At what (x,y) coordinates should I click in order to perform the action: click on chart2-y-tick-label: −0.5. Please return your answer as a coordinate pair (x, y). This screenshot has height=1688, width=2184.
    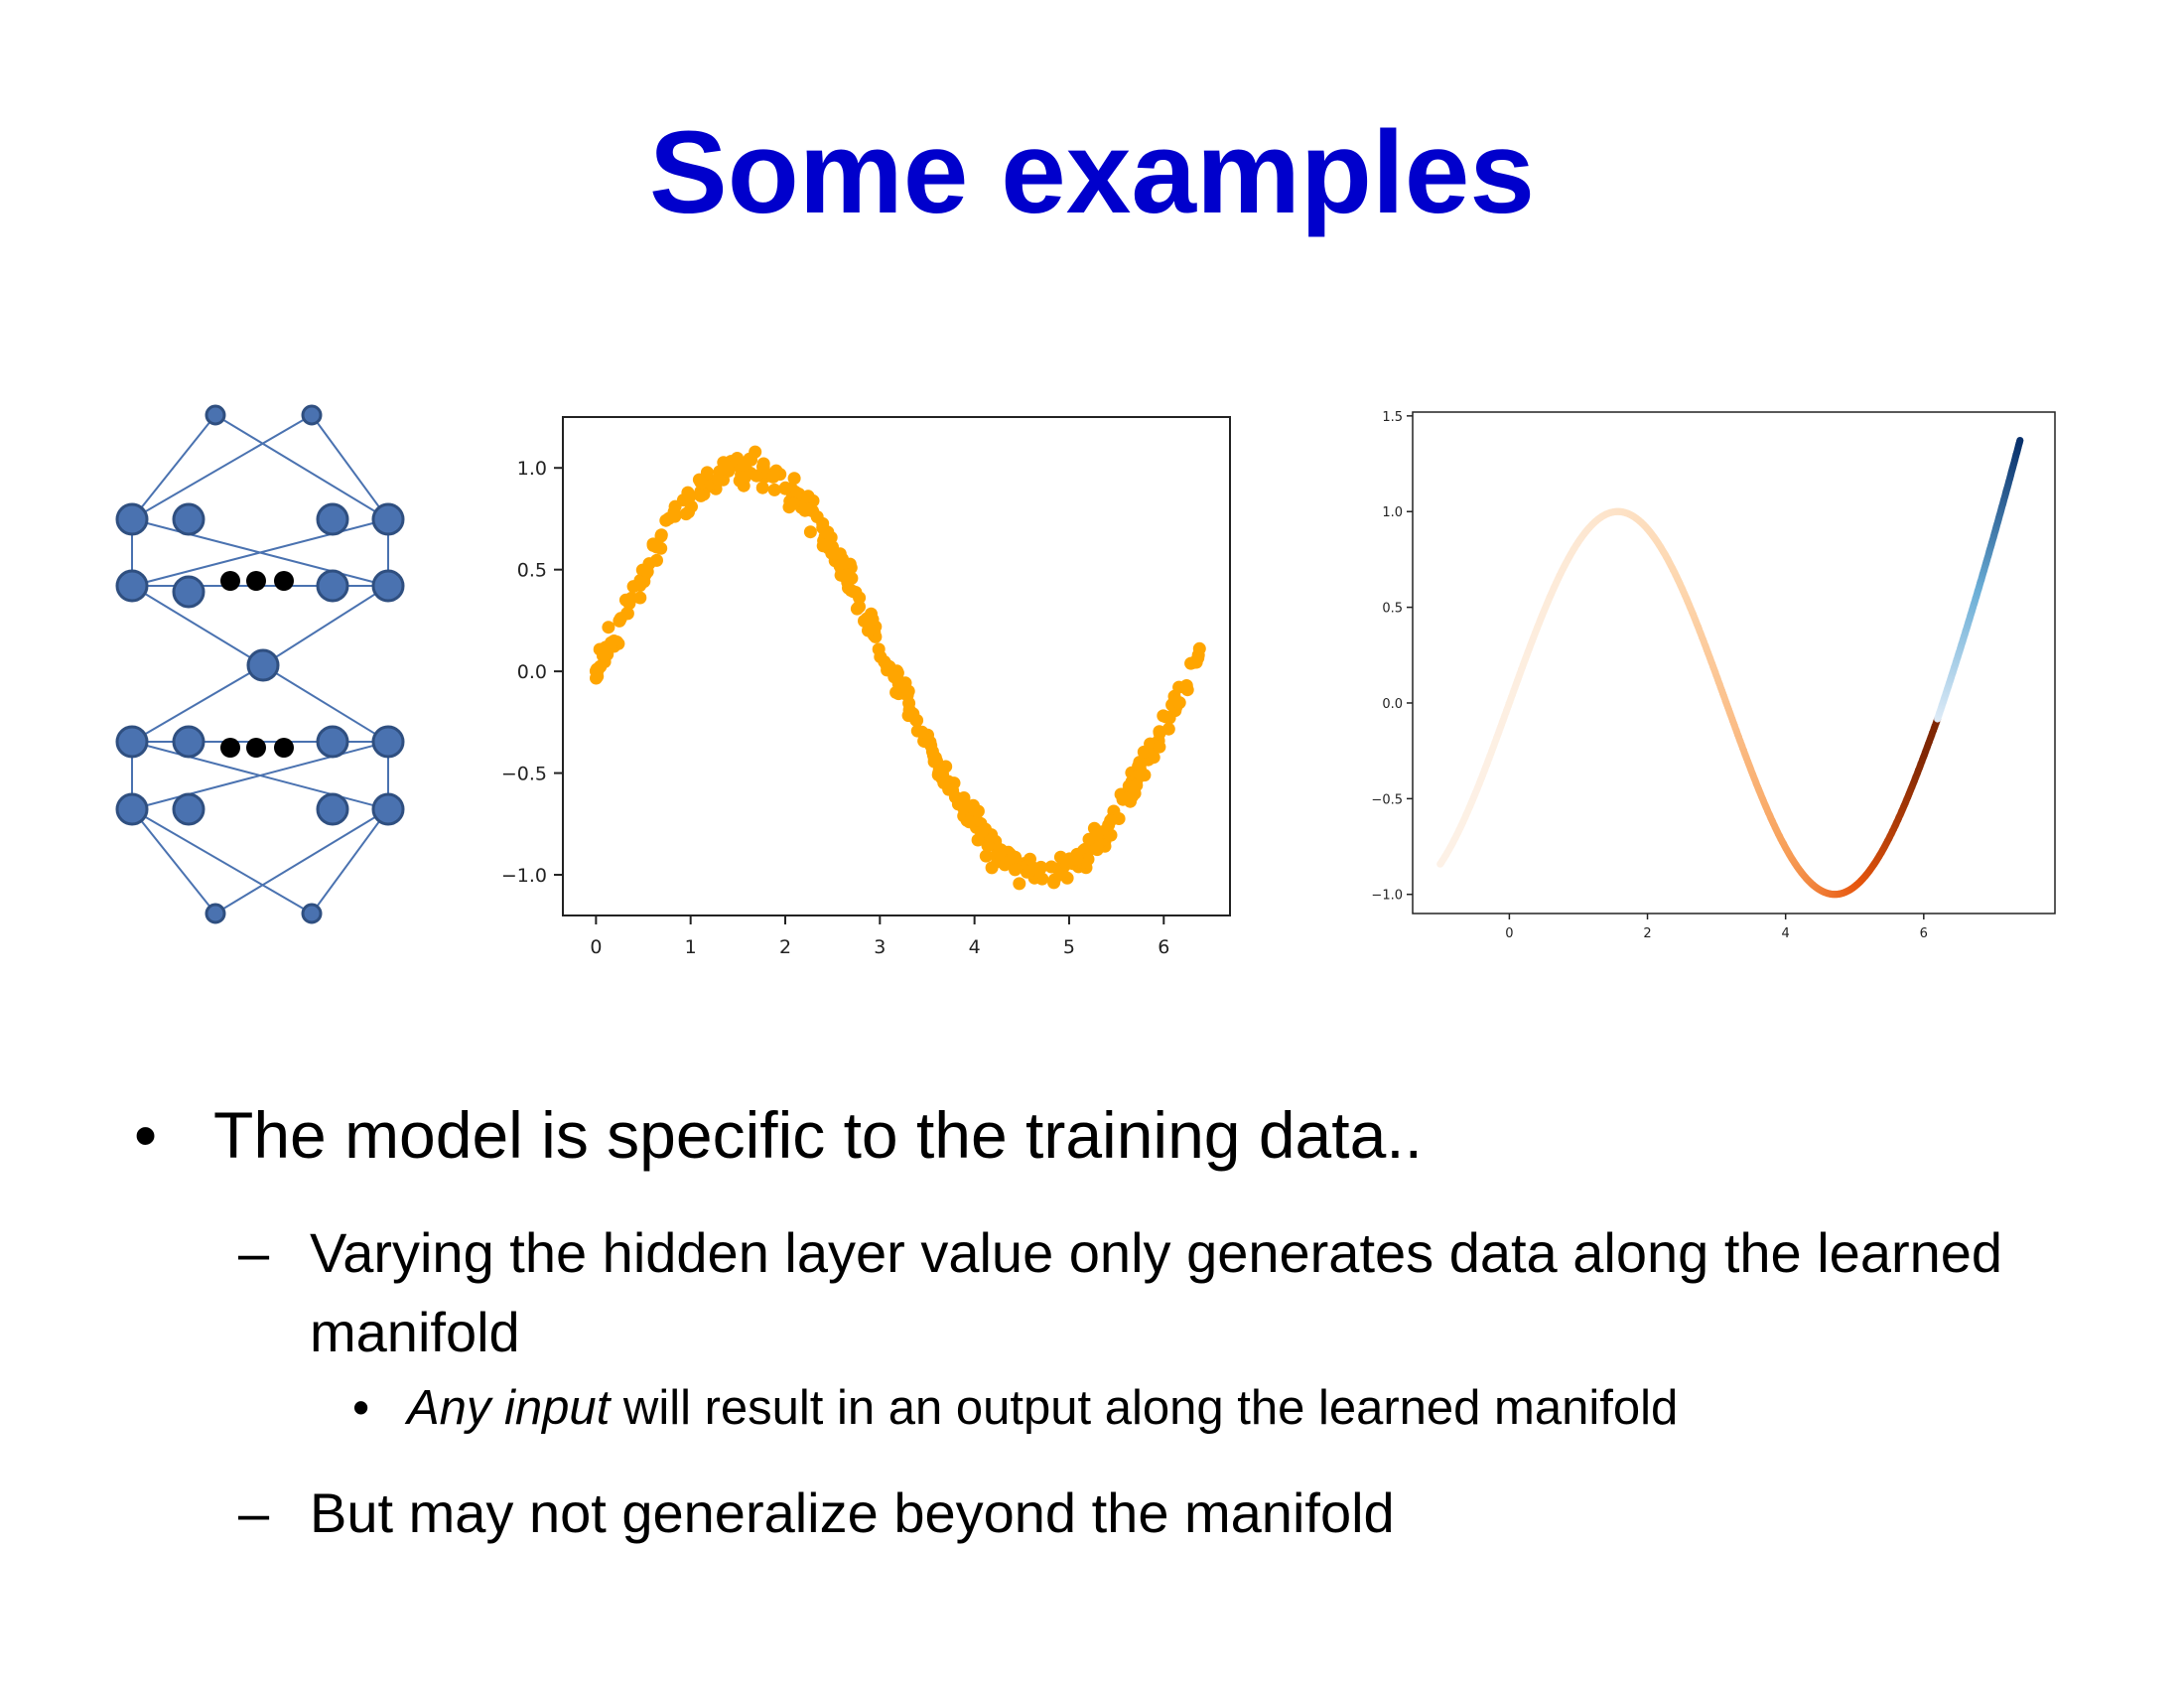
    Looking at the image, I should click on (1387, 799).